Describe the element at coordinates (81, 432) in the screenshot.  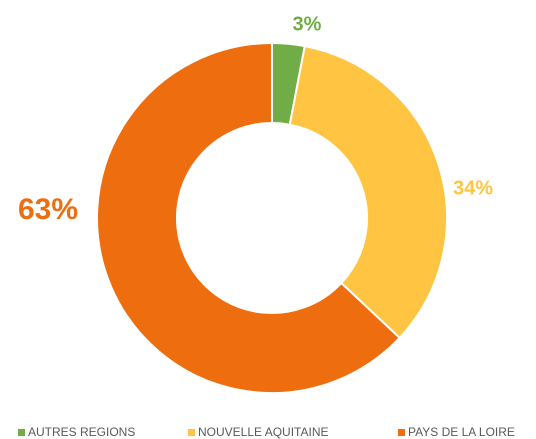
I see `legend-label: AUTRES REGIONS` at that location.